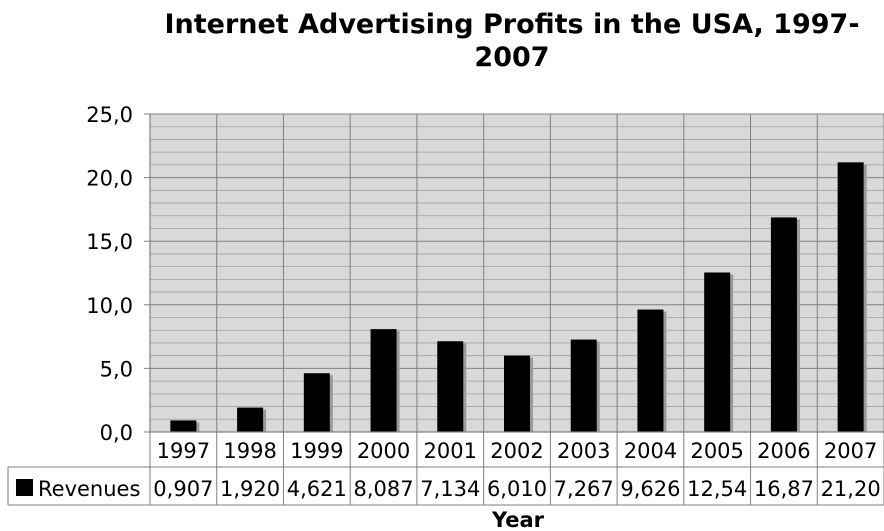 This screenshot has width=884, height=531. Describe the element at coordinates (316, 451) in the screenshot. I see `x-tick-label: 1999` at that location.